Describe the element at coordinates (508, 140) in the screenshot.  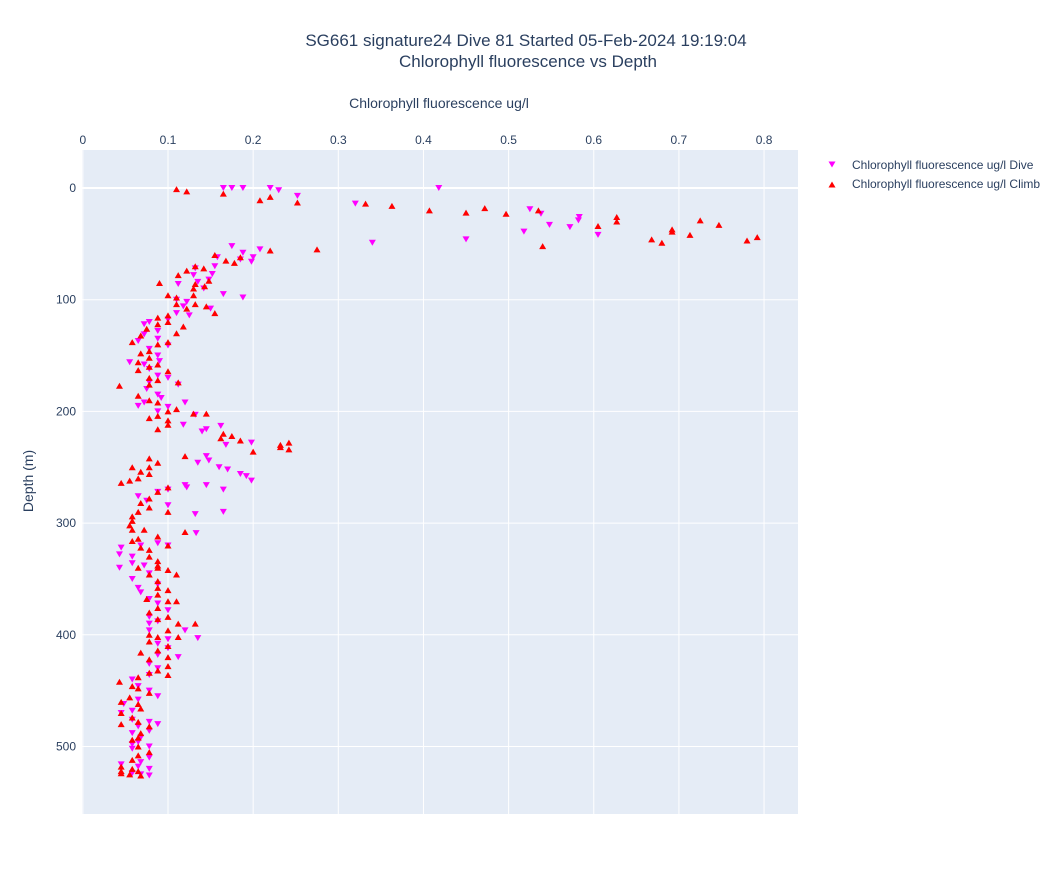
I see `x-tick-label: 0.5` at that location.